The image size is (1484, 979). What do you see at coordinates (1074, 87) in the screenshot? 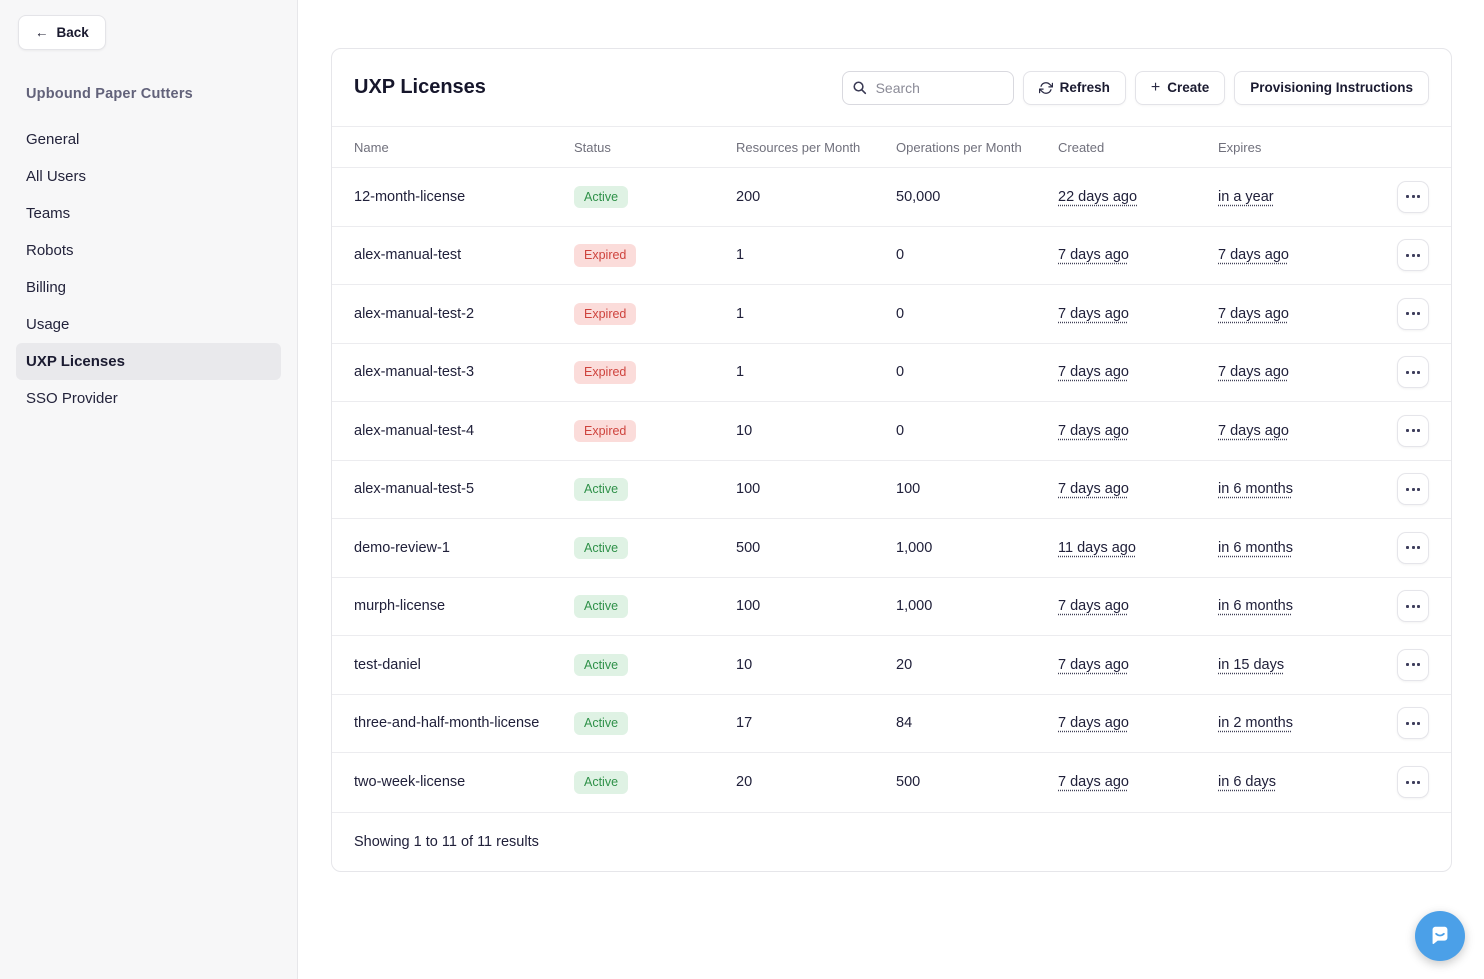
I see `refresh-button: Refresh` at bounding box center [1074, 87].